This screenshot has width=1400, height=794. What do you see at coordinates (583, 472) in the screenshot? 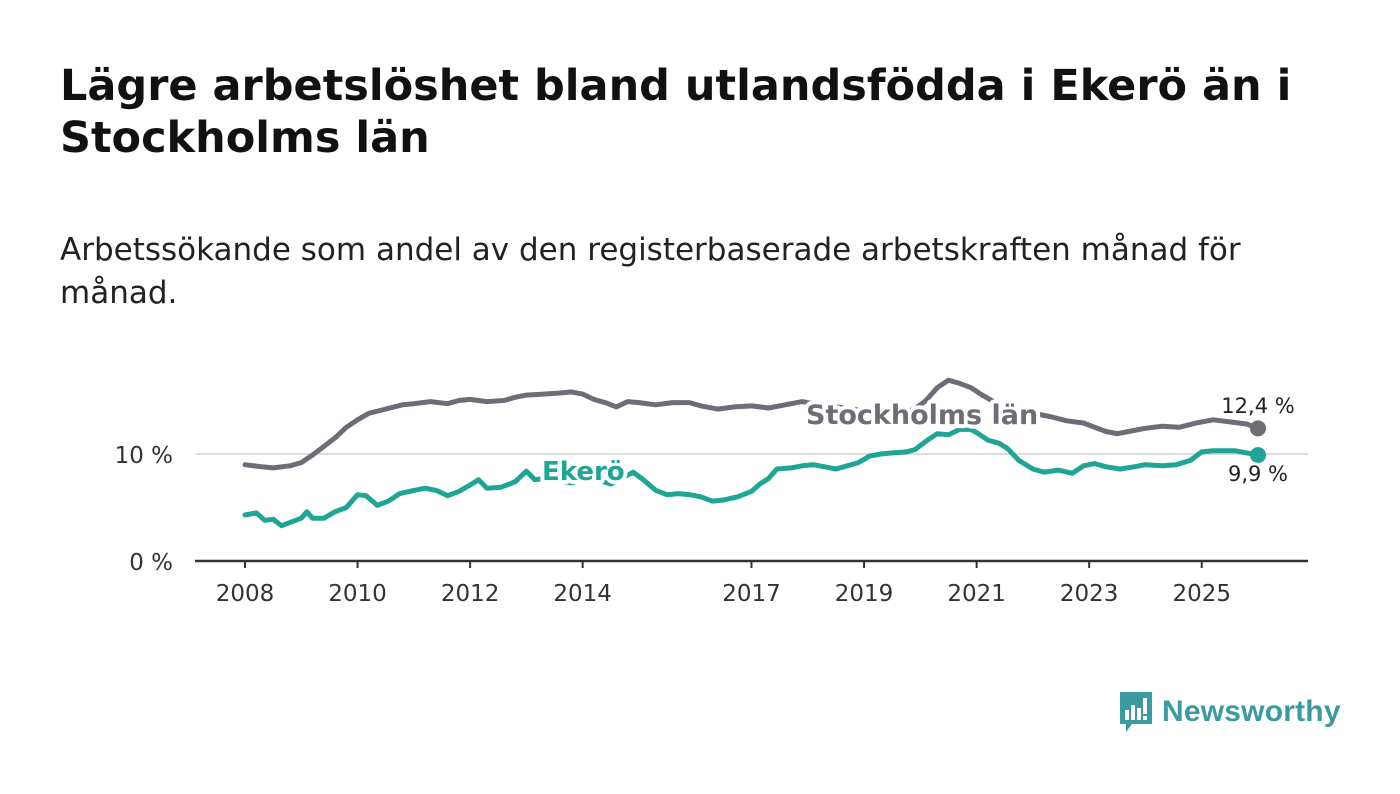
I see `series-label-ekero: Ekerö` at bounding box center [583, 472].